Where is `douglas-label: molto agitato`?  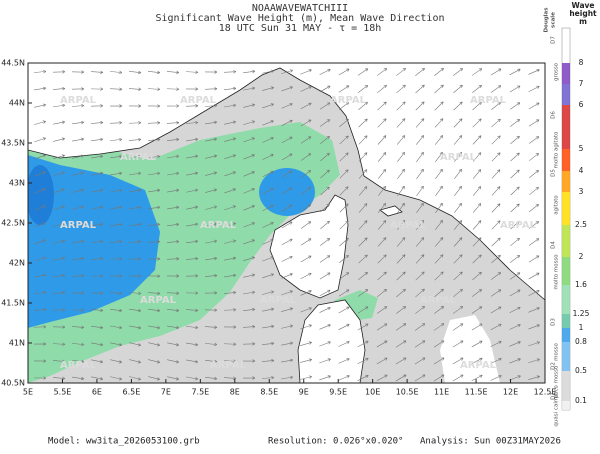
douglas-label: molto agitato is located at coordinates (557, 150).